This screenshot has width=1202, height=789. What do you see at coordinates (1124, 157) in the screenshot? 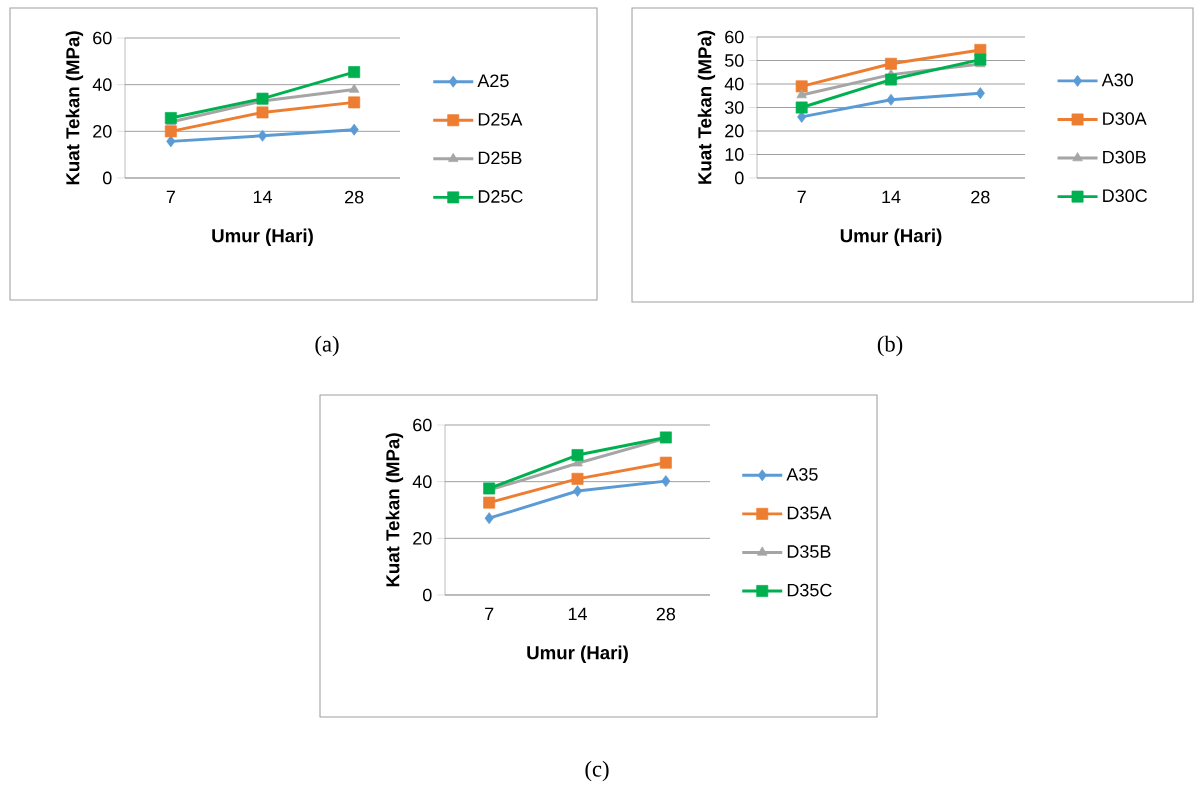
I see `legend-label: D30B` at bounding box center [1124, 157].